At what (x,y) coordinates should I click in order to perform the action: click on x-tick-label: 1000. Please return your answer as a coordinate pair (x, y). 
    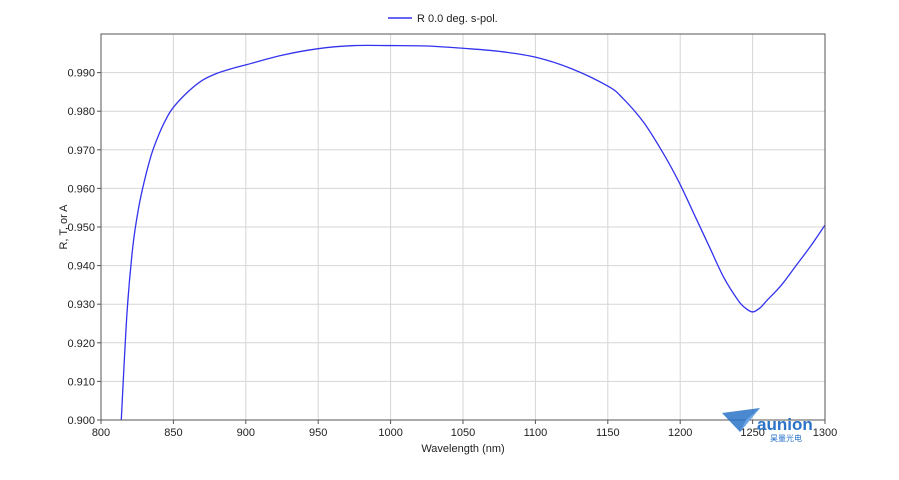
    Looking at the image, I should click on (390, 433).